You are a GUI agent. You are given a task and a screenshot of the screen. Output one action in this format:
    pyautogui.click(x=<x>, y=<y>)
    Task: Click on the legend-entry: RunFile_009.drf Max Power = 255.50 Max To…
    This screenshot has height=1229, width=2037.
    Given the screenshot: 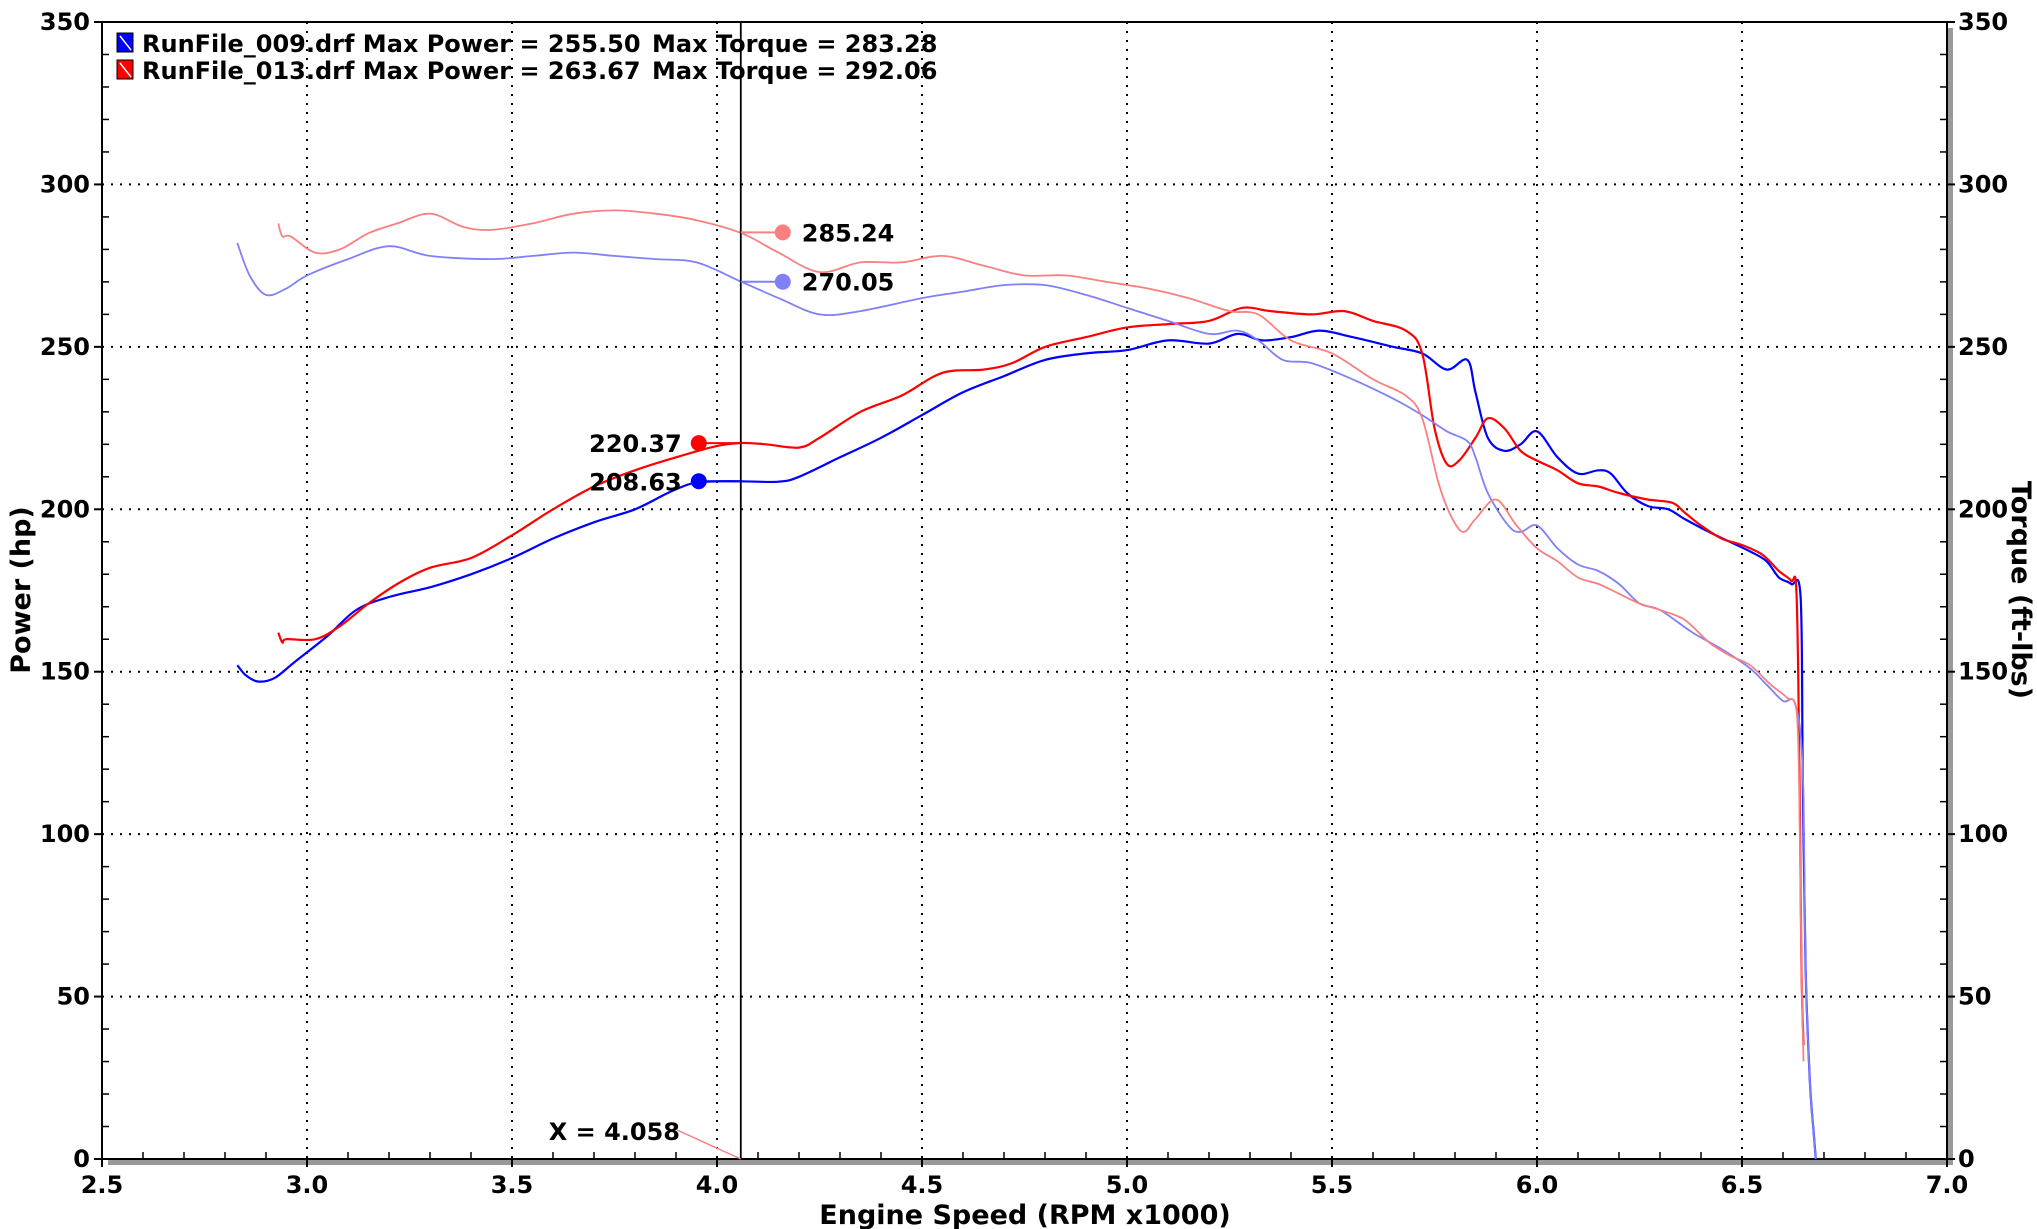 What is the action you would take?
    pyautogui.click(x=526, y=44)
    